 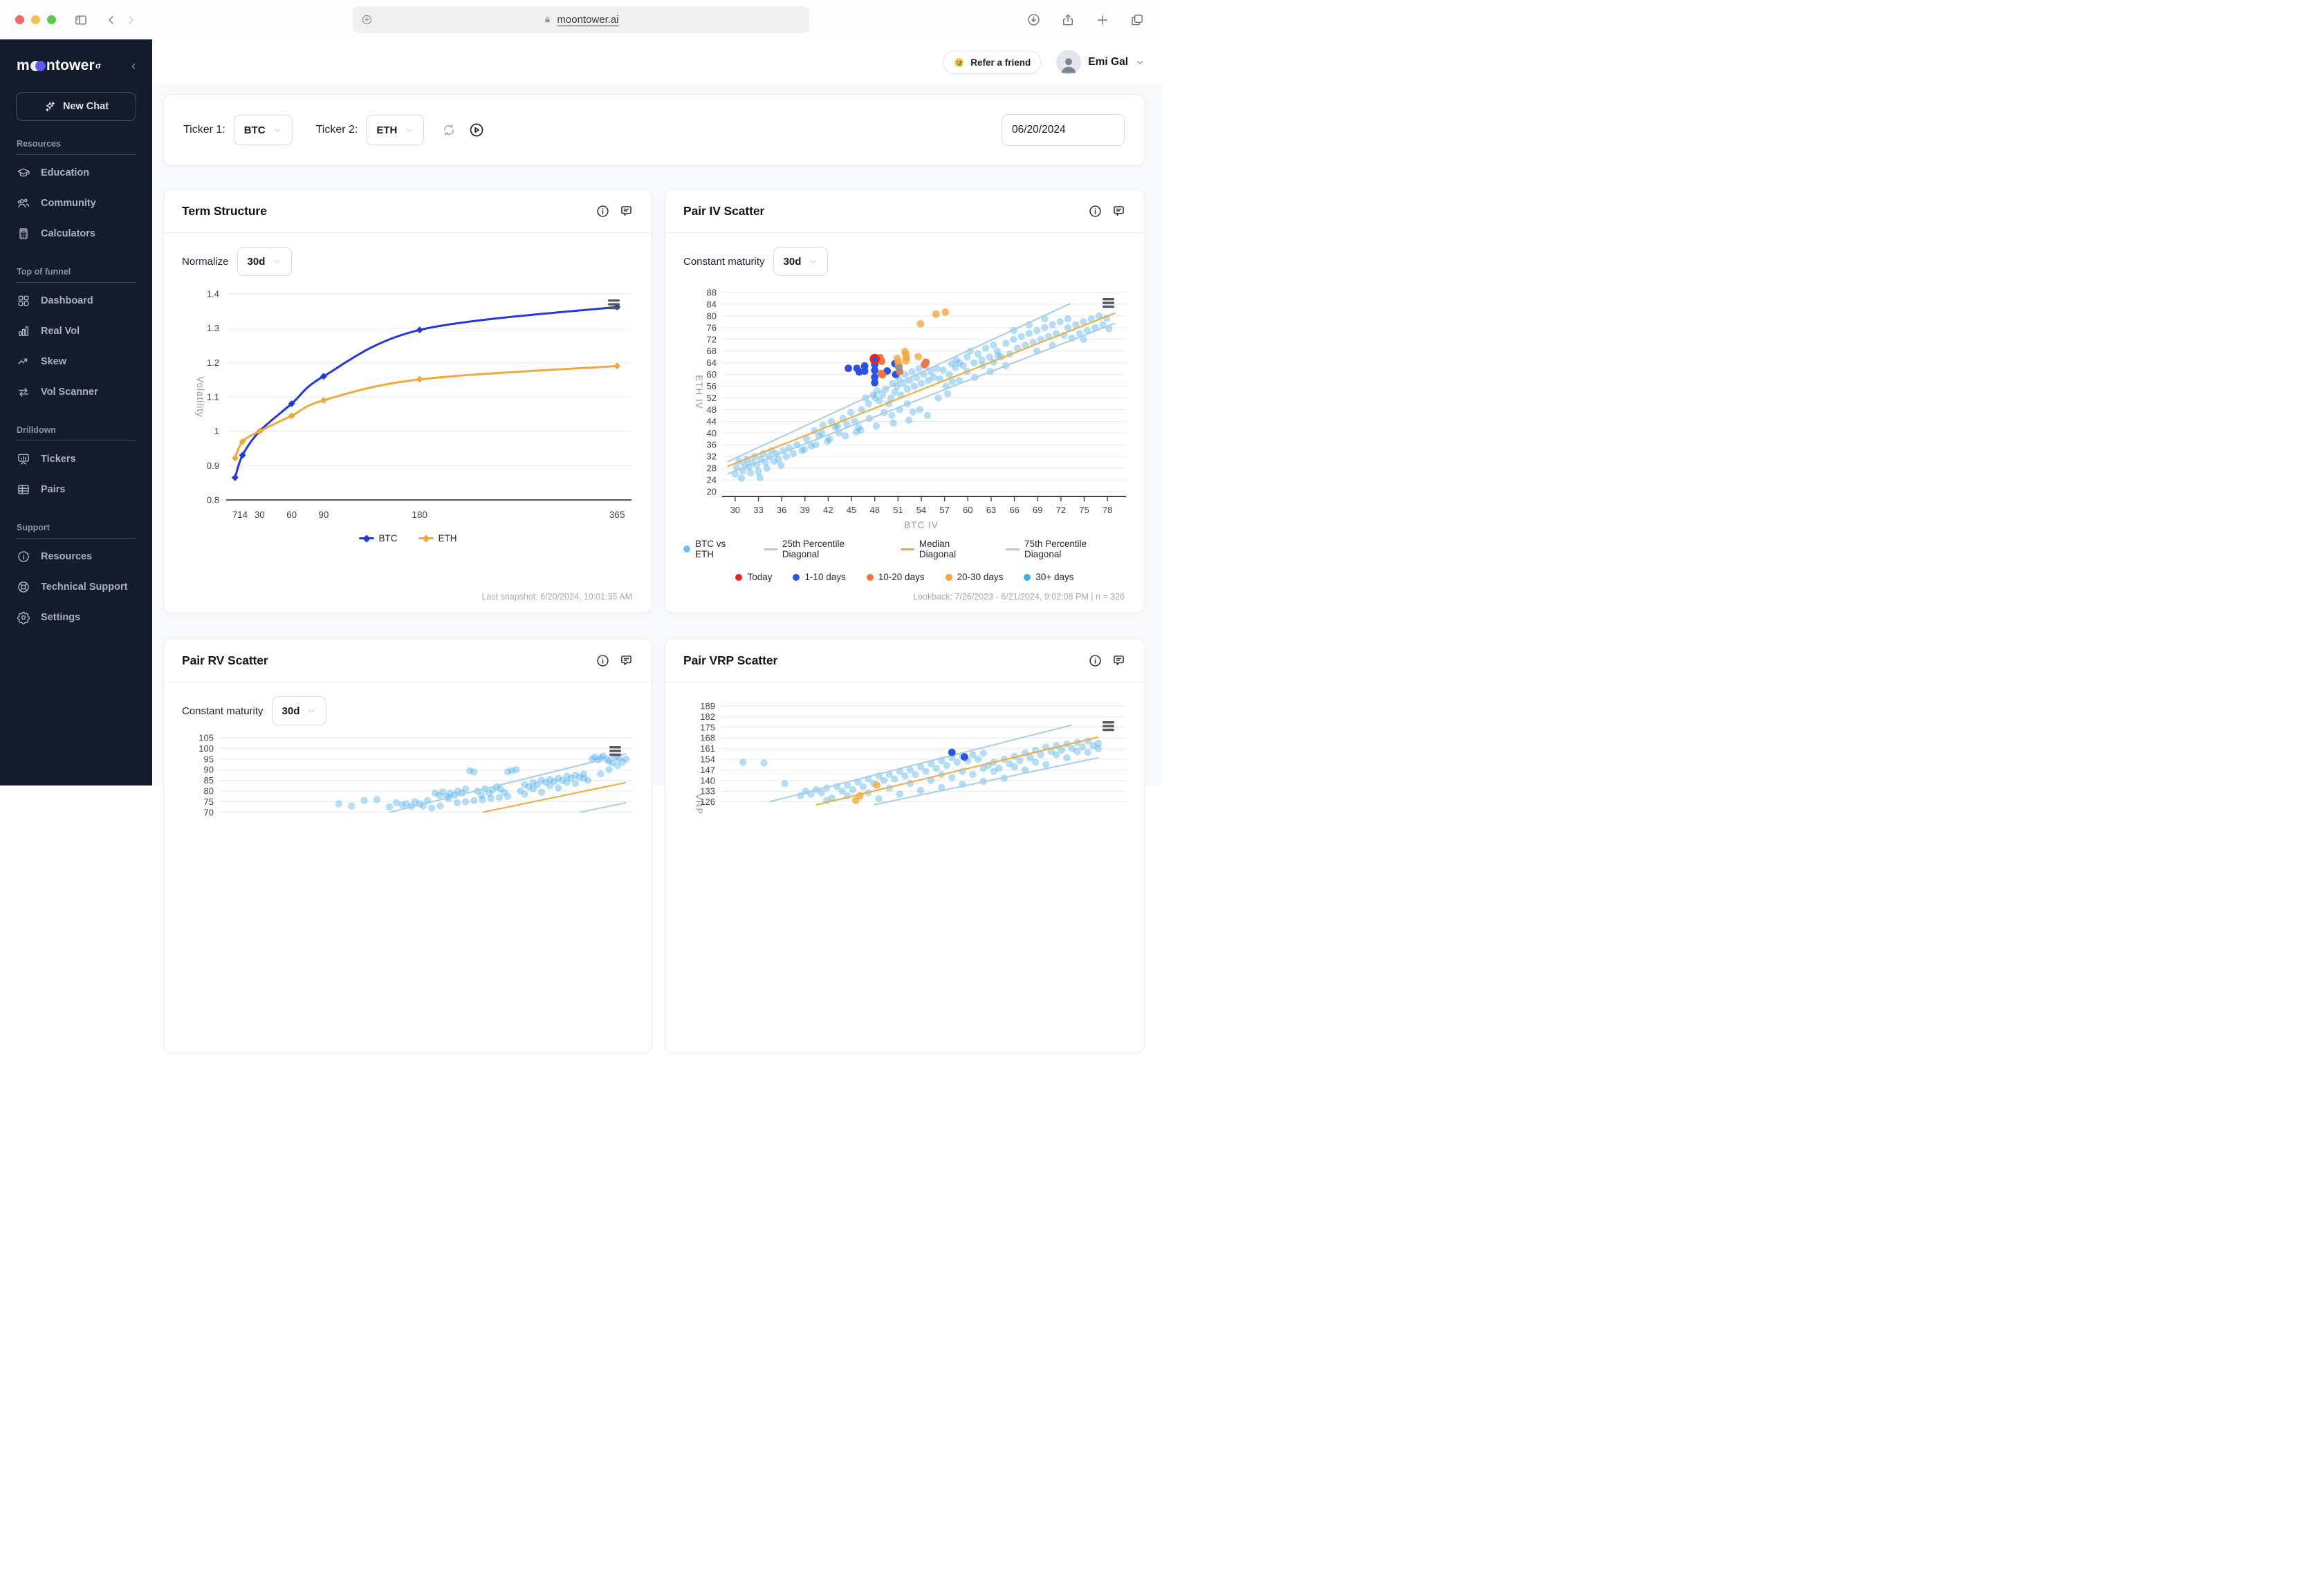 What do you see at coordinates (426, 411) in the screenshot?
I see `series-eth` at bounding box center [426, 411].